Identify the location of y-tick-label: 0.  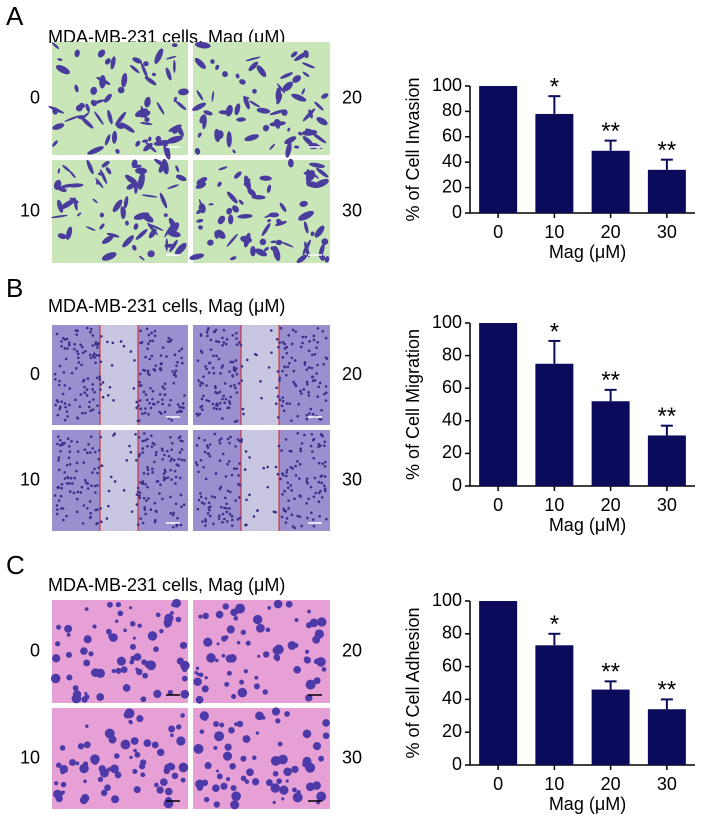
(457, 764).